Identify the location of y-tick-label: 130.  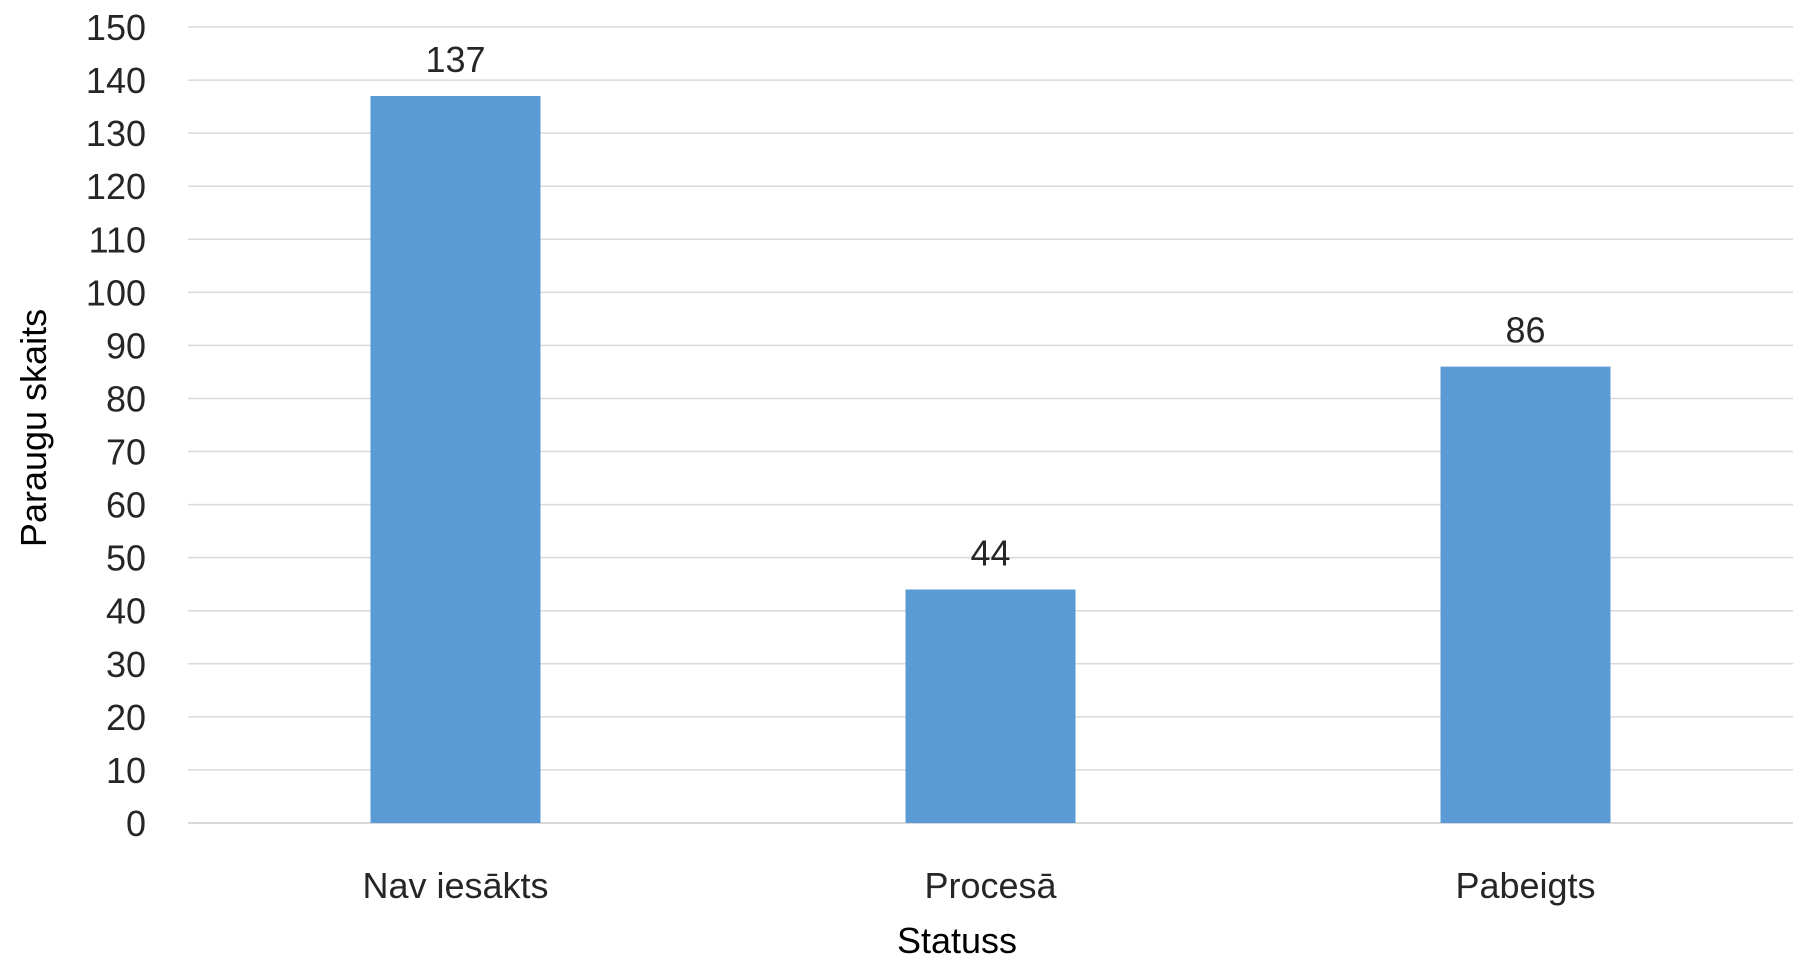
(116, 133).